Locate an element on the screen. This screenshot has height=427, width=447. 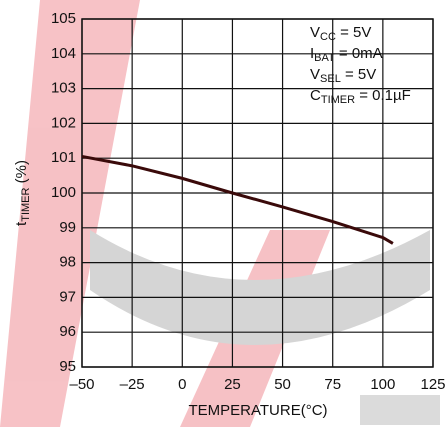
y-label-main: t is located at coordinates (21, 223).